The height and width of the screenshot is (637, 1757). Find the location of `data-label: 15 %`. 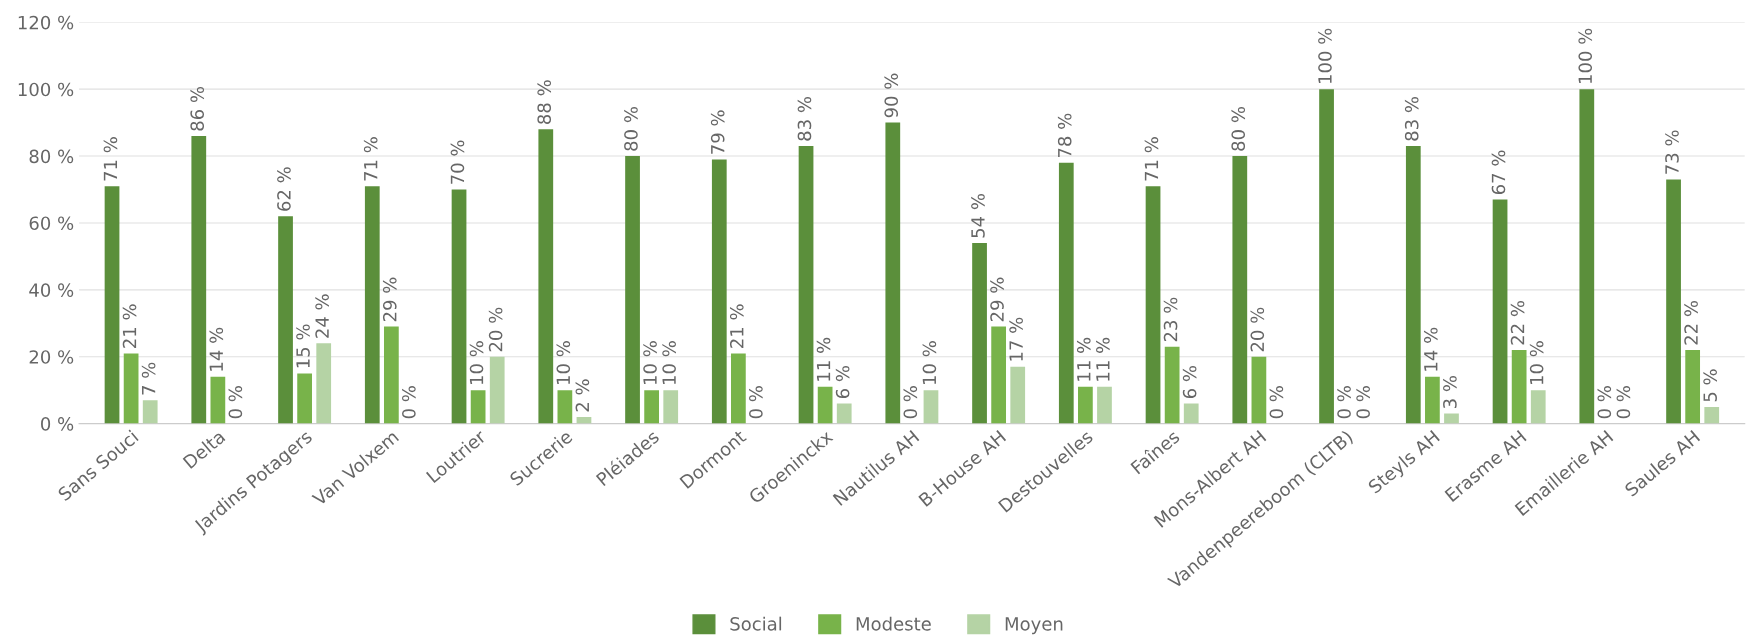

data-label: 15 % is located at coordinates (303, 346).